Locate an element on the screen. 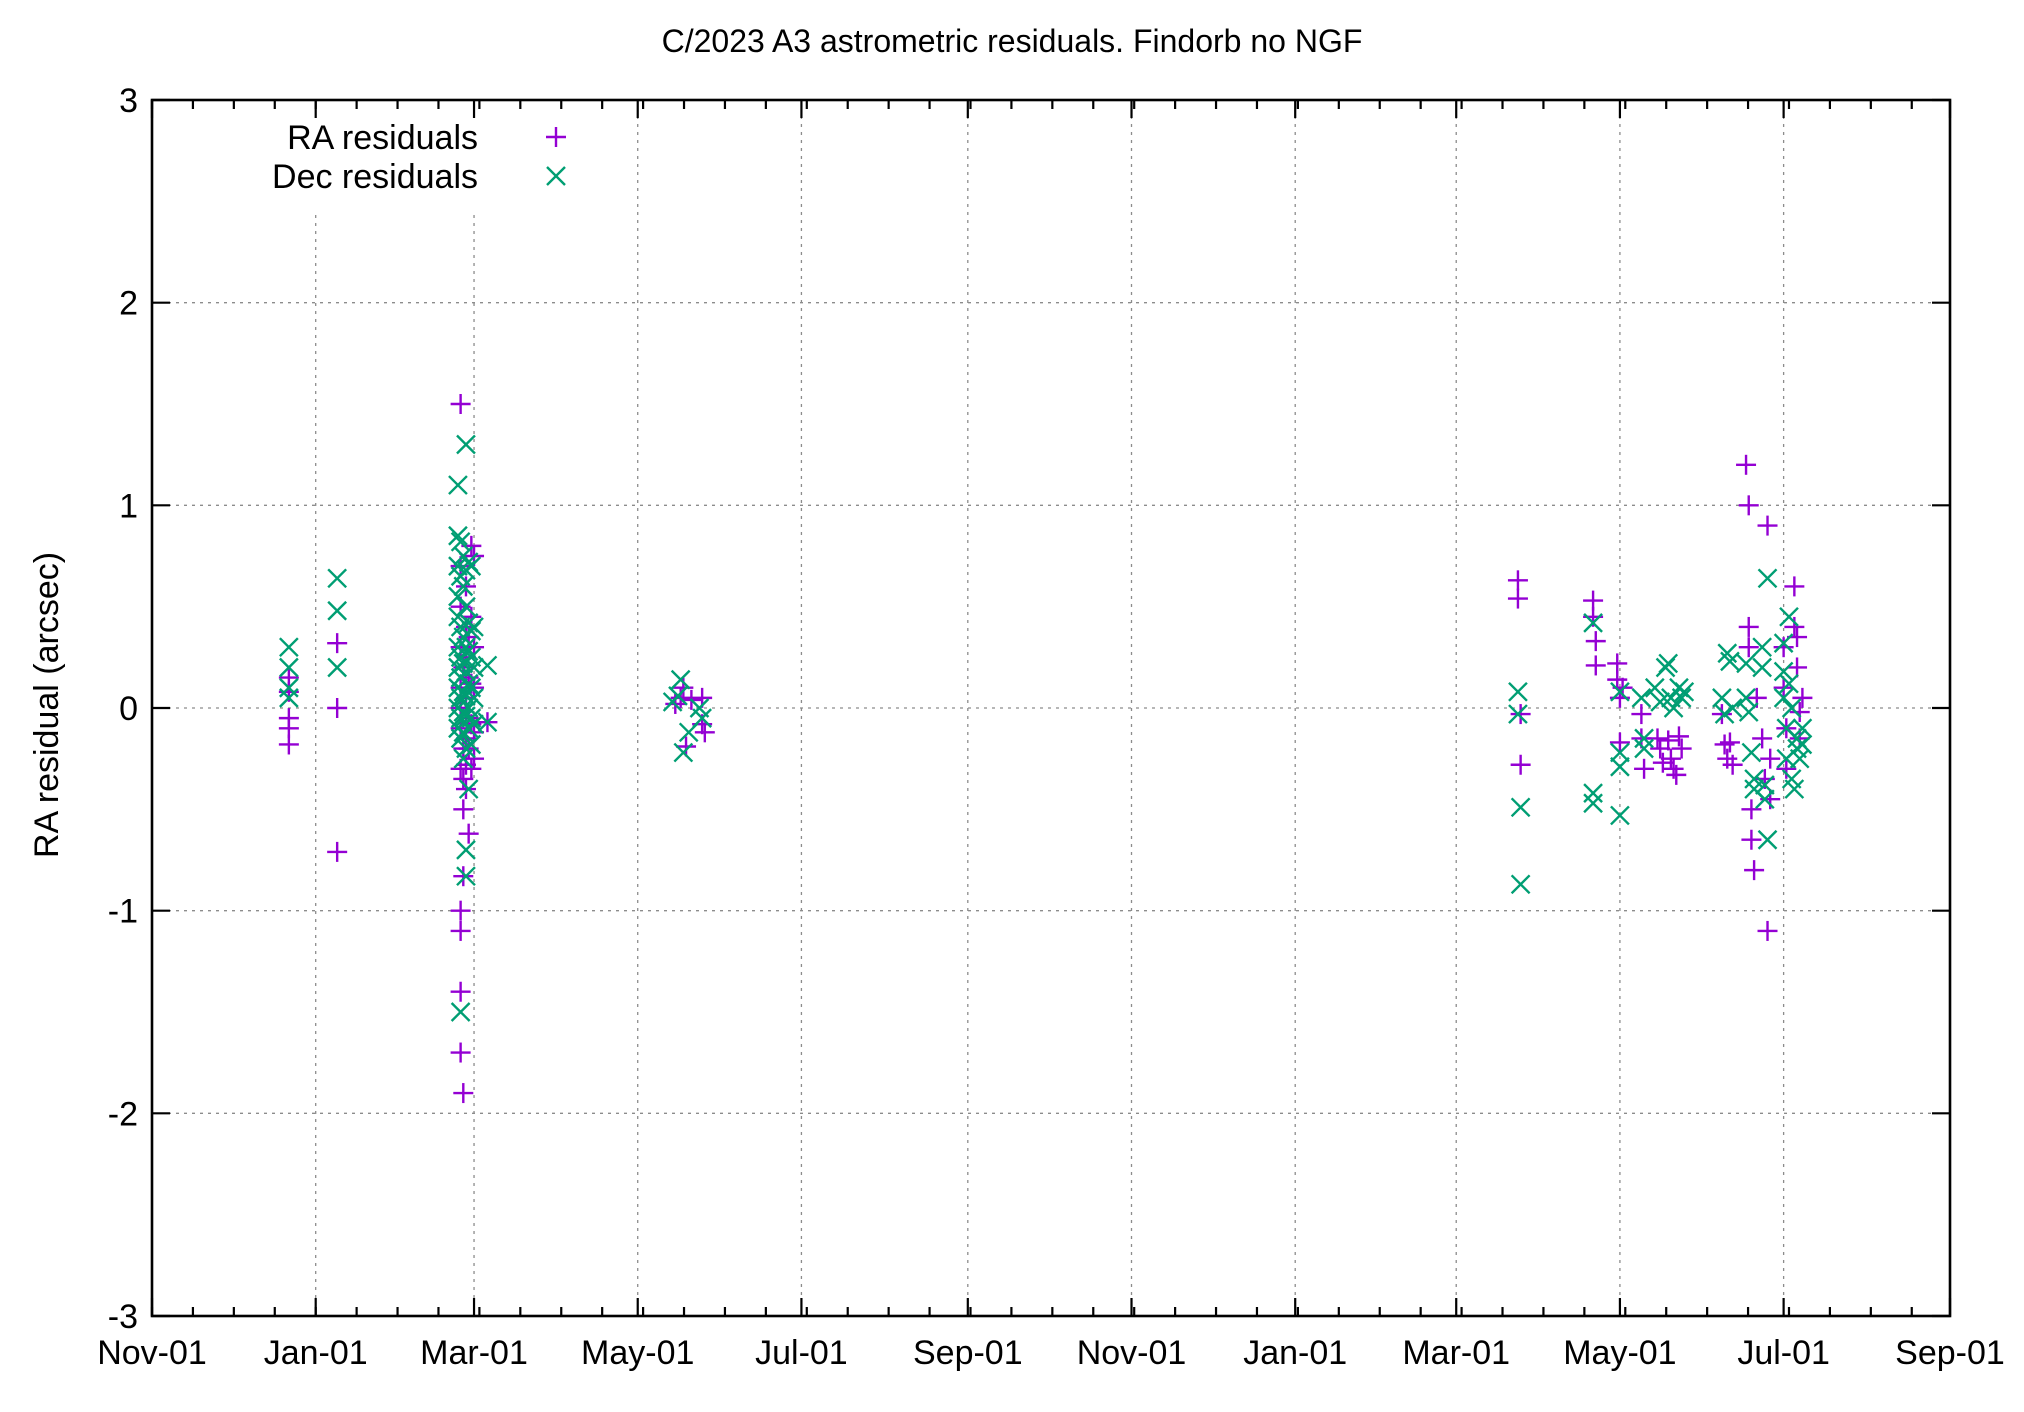 Image resolution: width=2024 pixels, height=1412 pixels. y-tick-label: 1 is located at coordinates (128, 506).